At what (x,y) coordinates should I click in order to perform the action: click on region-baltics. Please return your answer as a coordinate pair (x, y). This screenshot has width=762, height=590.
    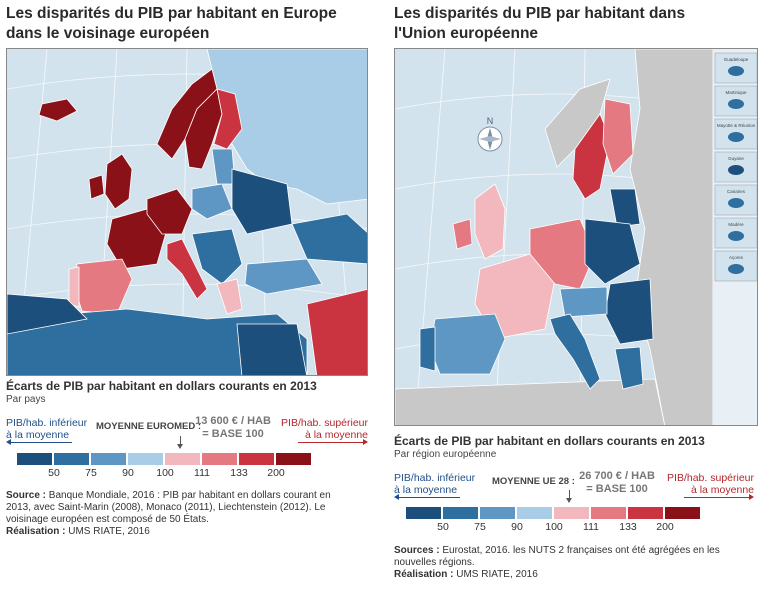
    Looking at the image, I should click on (625, 208).